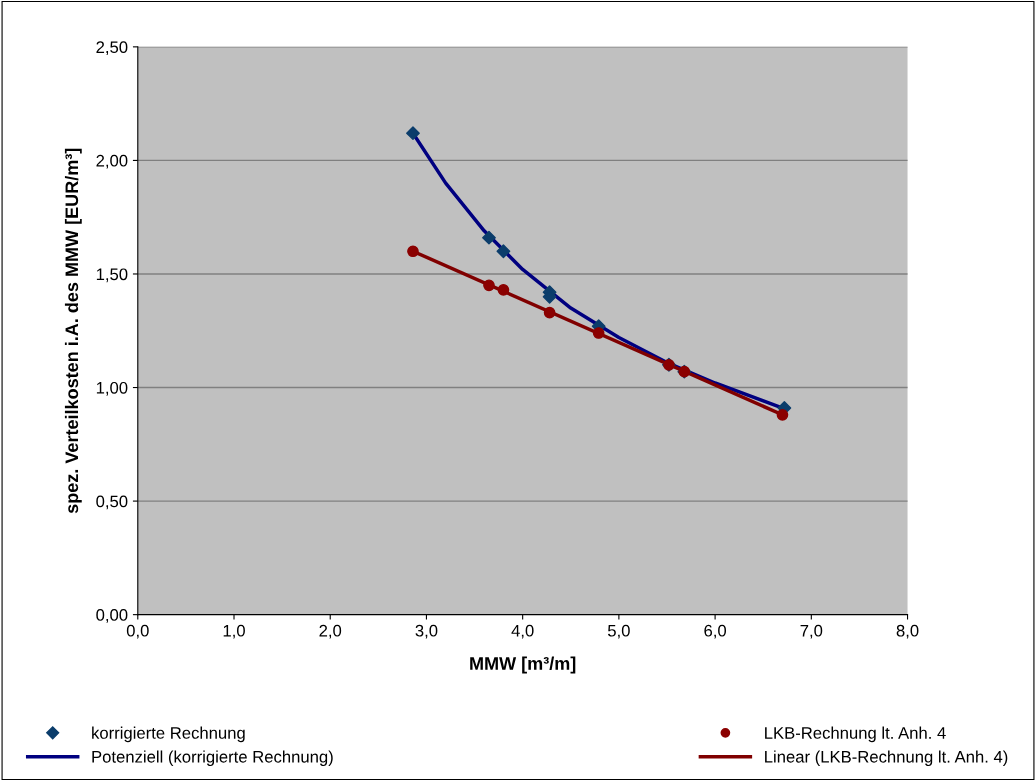 The height and width of the screenshot is (781, 1036). I want to click on x-tick-label: 7,0, so click(811, 631).